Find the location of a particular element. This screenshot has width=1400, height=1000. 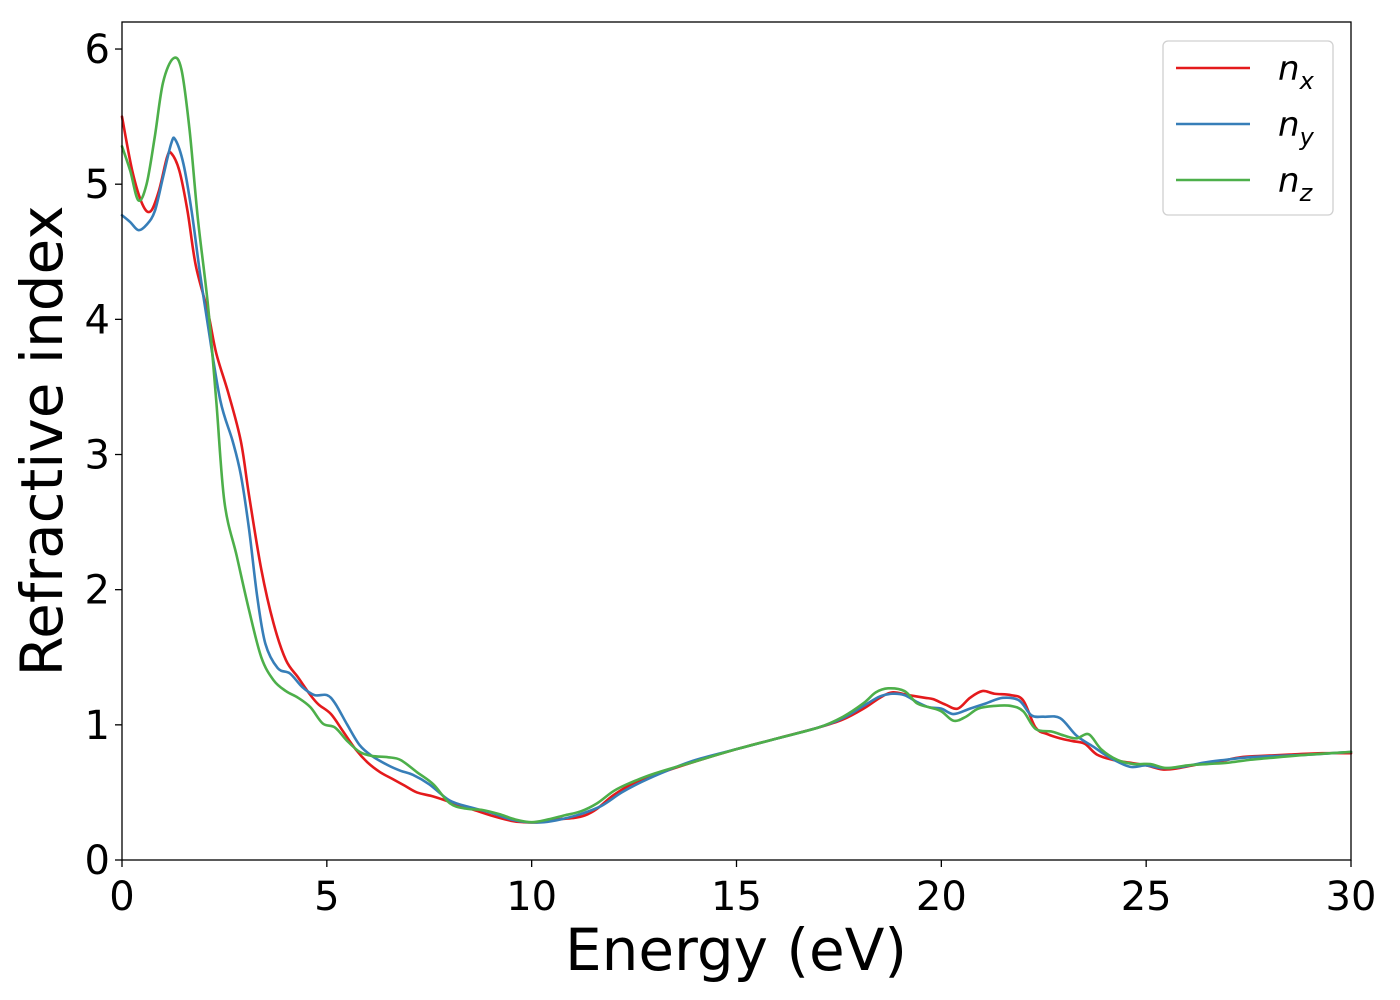

legend: nx ny nz is located at coordinates (1248, 128).